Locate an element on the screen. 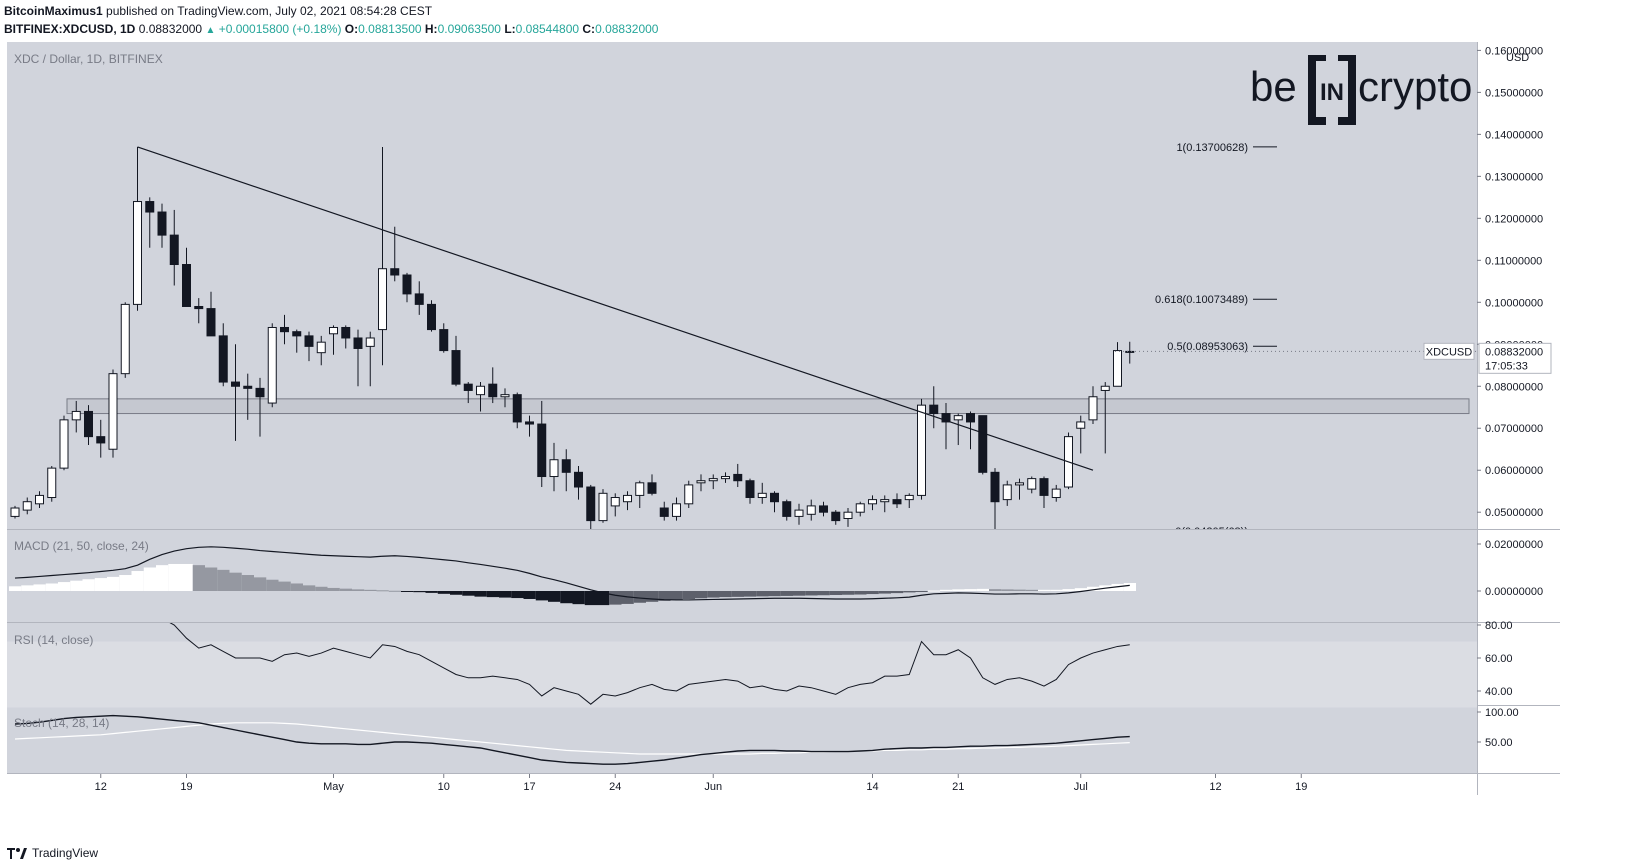 Image resolution: width=1627 pixels, height=867 pixels. rsi-band is located at coordinates (742, 674).